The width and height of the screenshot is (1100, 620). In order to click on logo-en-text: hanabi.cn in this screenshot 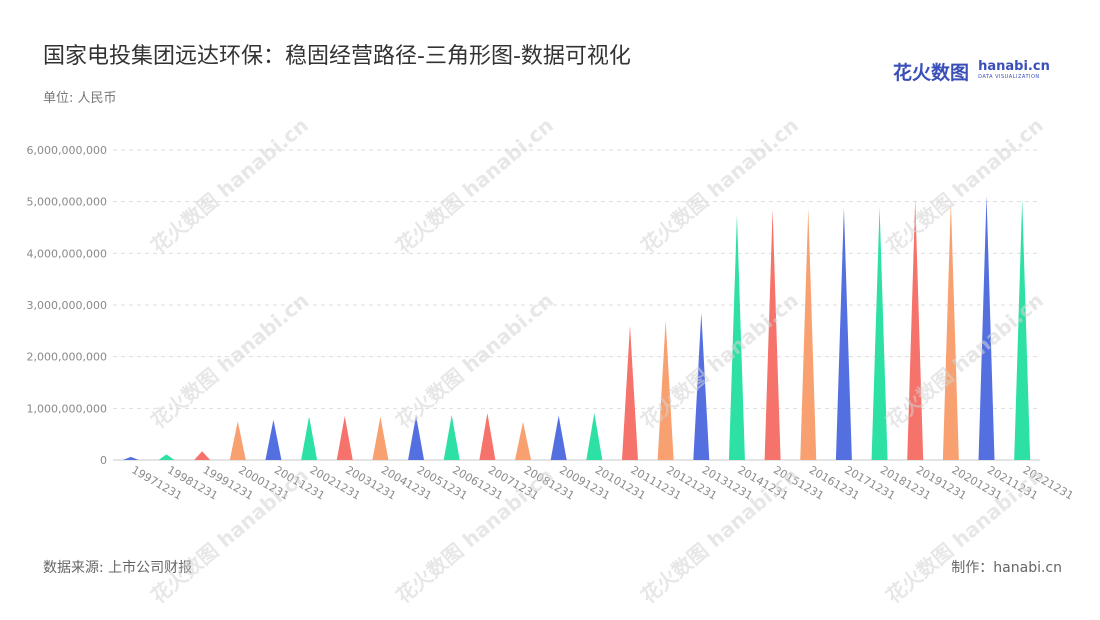, I will do `click(1014, 66)`.